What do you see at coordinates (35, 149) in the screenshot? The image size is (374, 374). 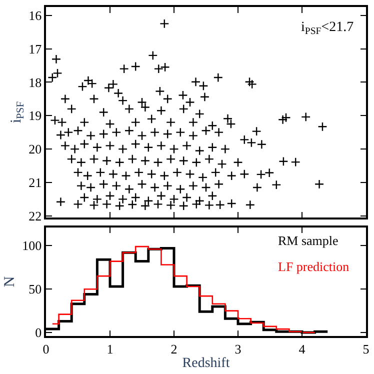 I see `y-tick-label: 20` at bounding box center [35, 149].